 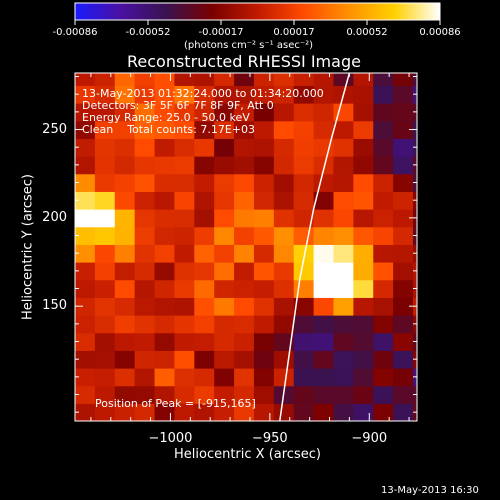 I want to click on y-axis-title: Heliocentric Y (arcsec), so click(x=28, y=247).